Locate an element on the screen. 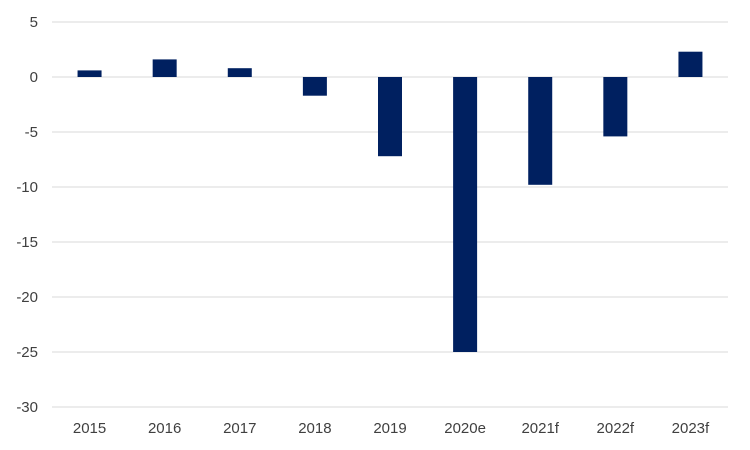 The image size is (750, 450). y-tick-label: 5 is located at coordinates (34, 22).